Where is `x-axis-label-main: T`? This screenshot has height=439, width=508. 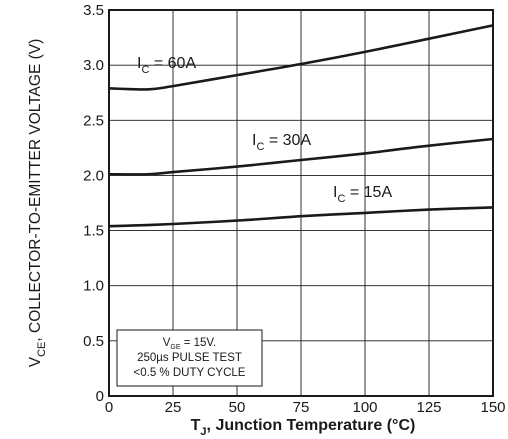
x-axis-label-main: T is located at coordinates (196, 425).